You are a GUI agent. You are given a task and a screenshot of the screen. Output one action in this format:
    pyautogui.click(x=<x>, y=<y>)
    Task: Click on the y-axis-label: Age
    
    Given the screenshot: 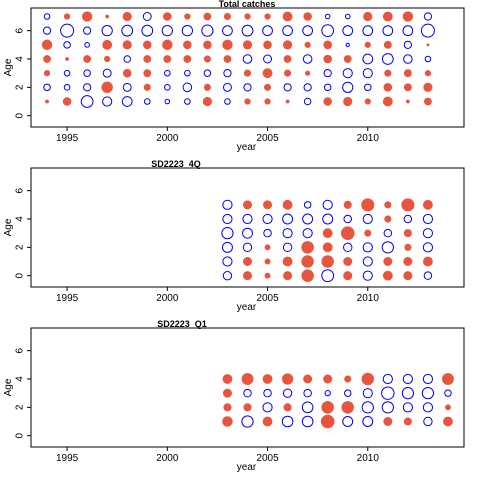 What is the action you would take?
    pyautogui.click(x=8, y=227)
    